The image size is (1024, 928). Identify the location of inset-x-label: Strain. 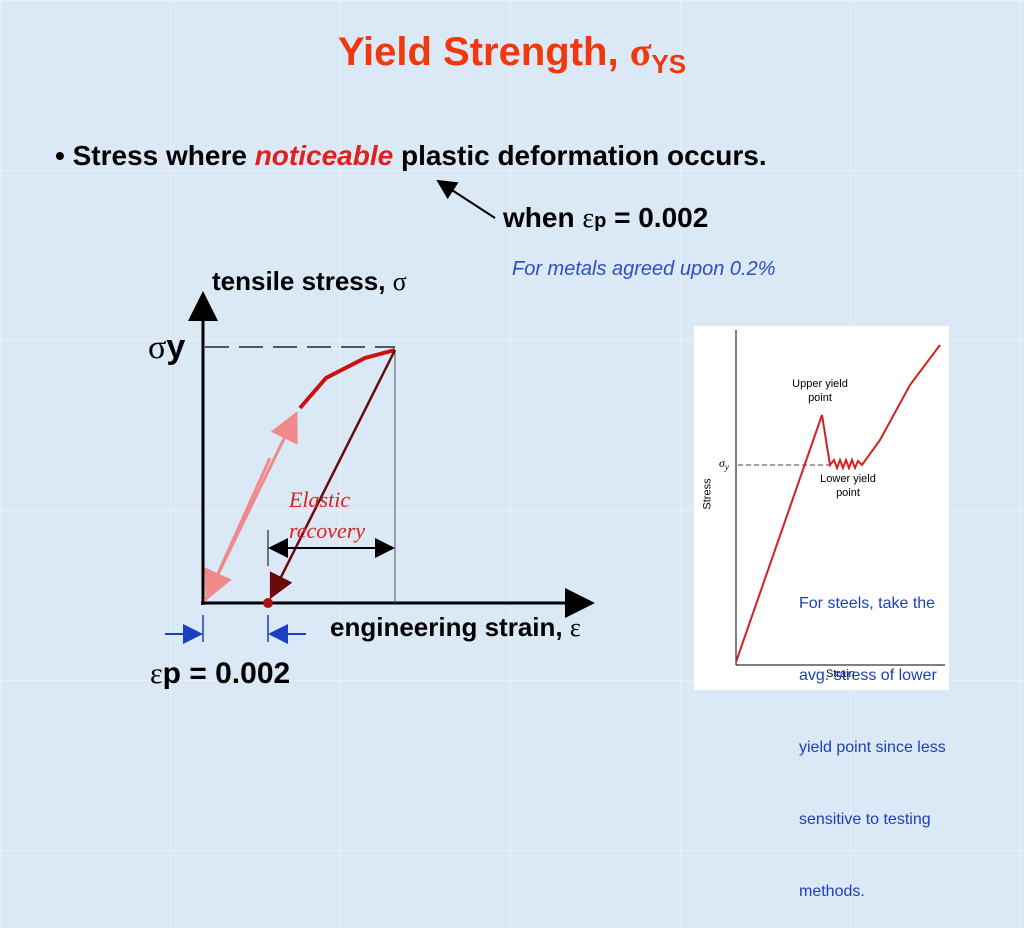
(840, 674).